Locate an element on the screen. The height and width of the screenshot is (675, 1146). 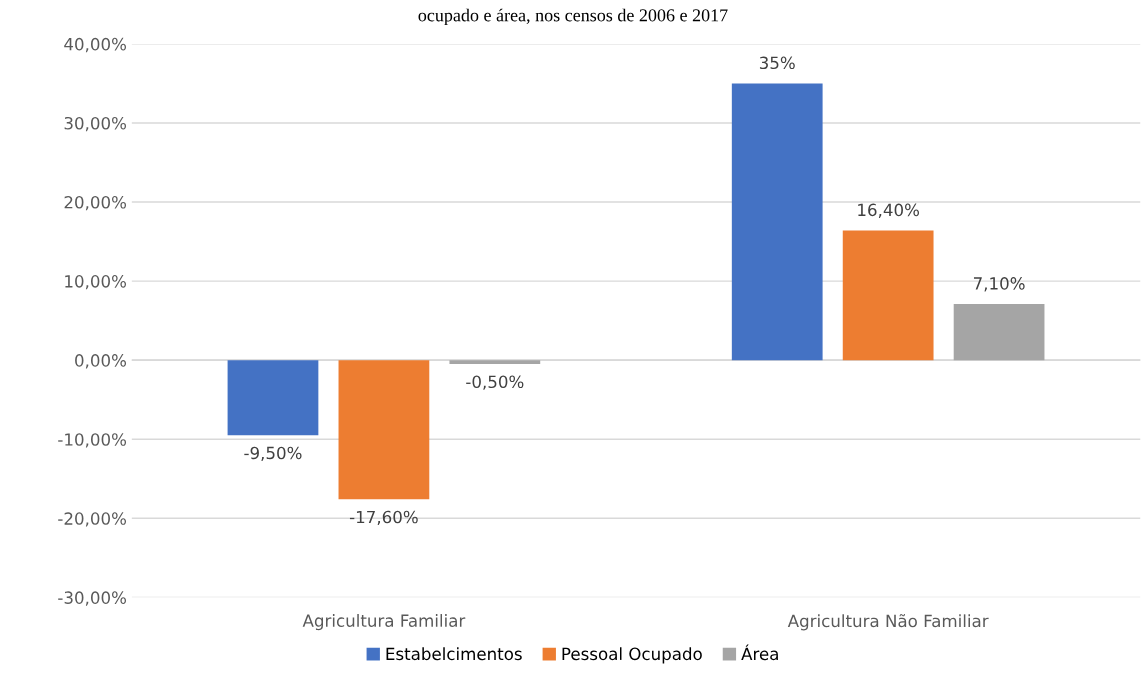
x-tick-label: Agricultura Não Familiar is located at coordinates (888, 622).